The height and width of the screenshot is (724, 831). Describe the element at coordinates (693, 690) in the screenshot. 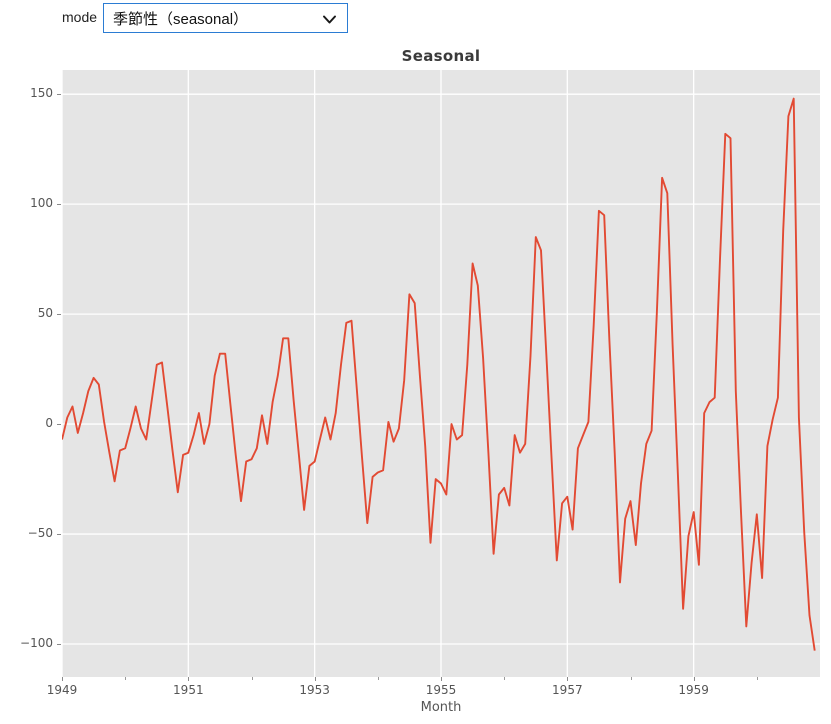

I see `x-tick-label: 1959` at that location.